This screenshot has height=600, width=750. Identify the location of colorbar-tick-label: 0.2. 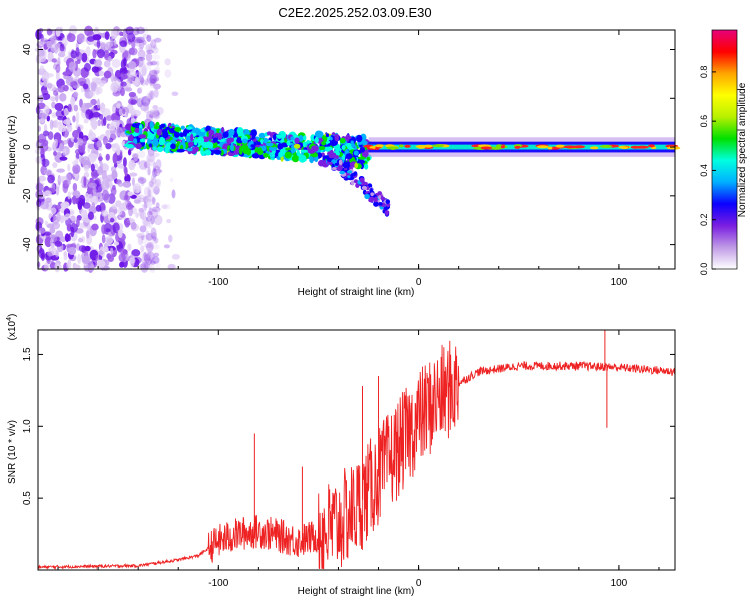
(704, 219).